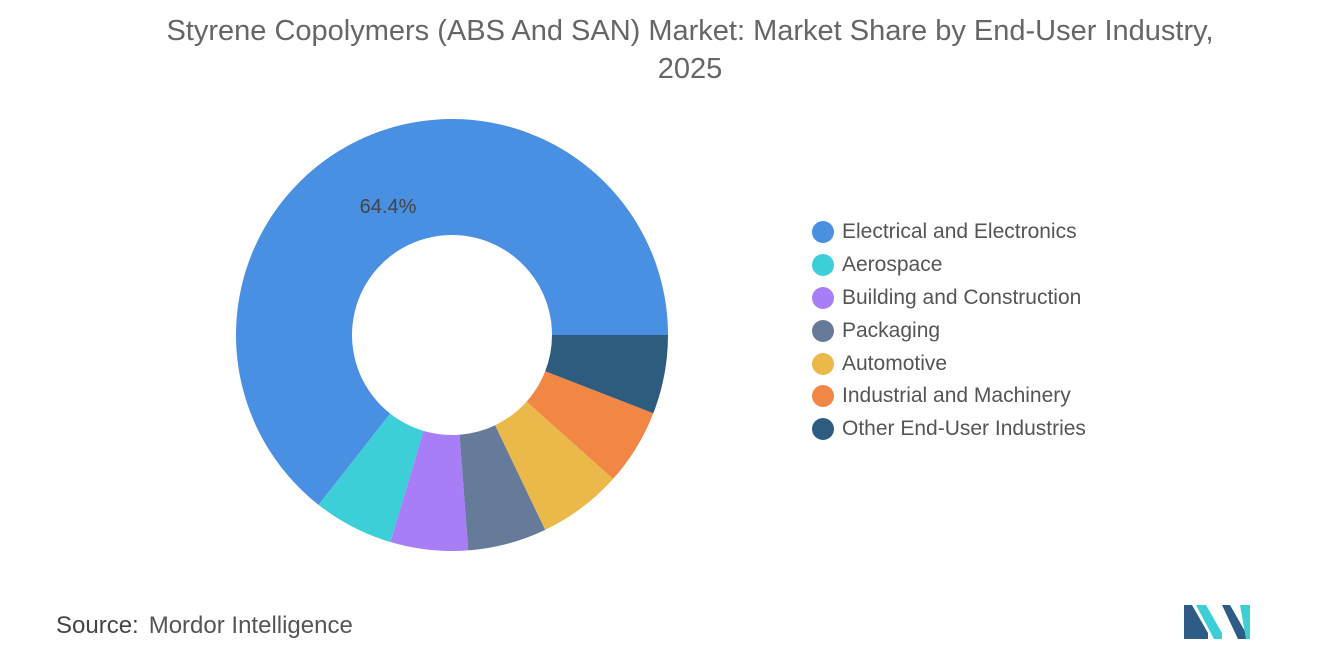 The width and height of the screenshot is (1320, 665). What do you see at coordinates (959, 232) in the screenshot?
I see `legend-label: Electrical and Electronics` at bounding box center [959, 232].